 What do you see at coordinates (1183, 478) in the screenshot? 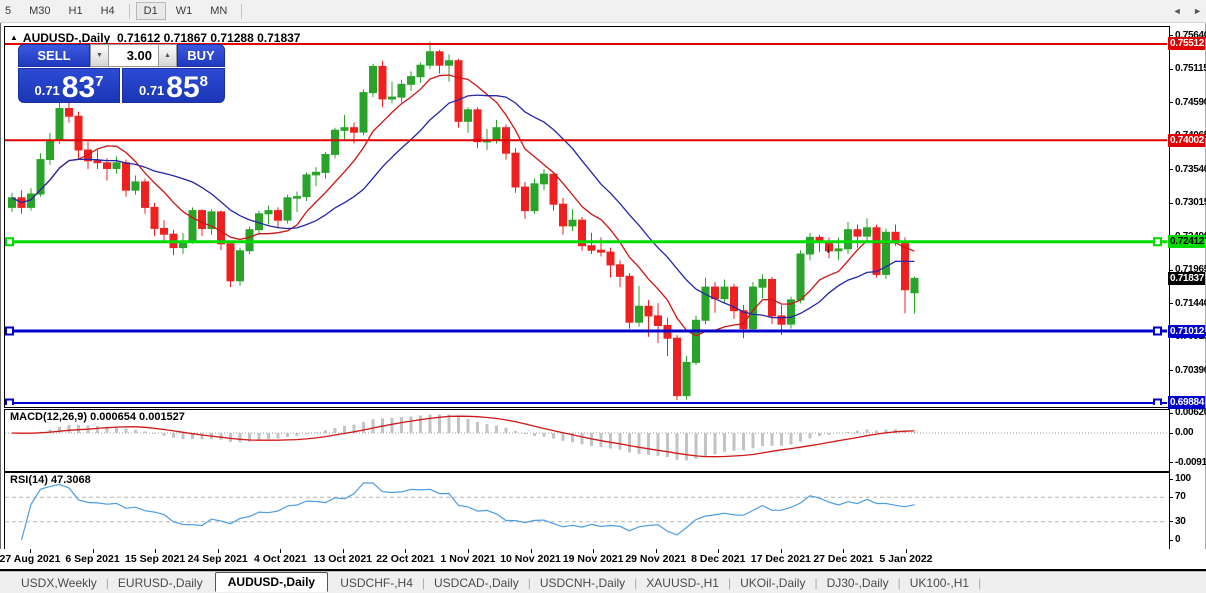
I see `rsi-axis-label: 100` at bounding box center [1183, 478].